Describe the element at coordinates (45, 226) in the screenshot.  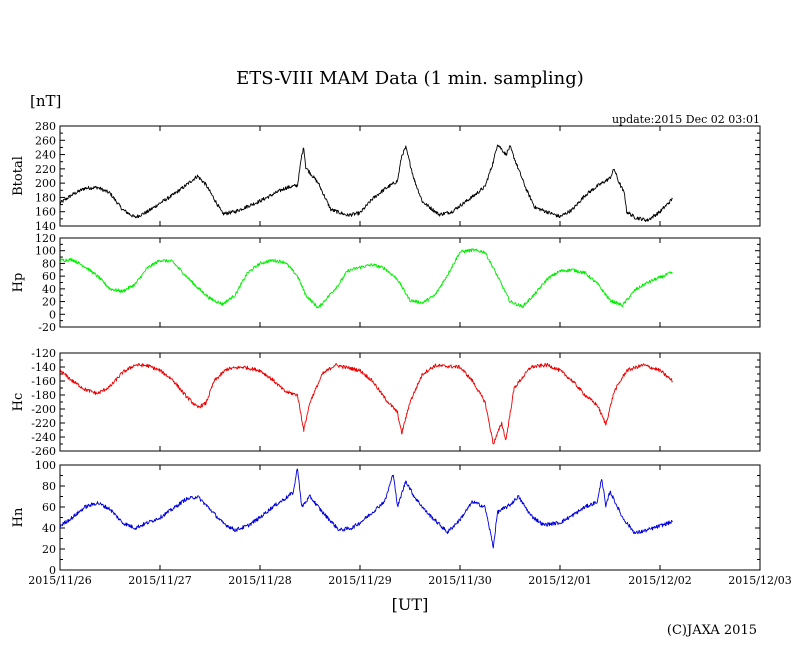
I see `y-tick-label: 140` at that location.